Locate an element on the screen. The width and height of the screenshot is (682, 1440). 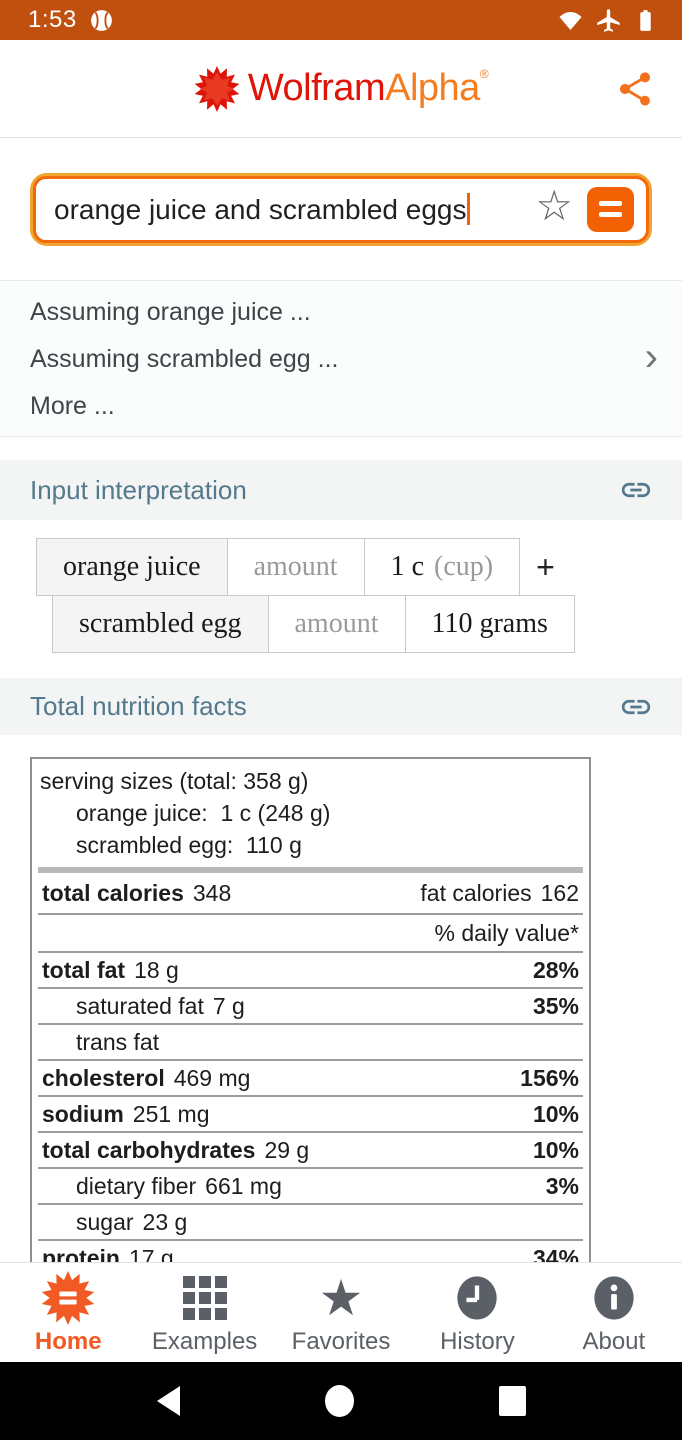
pod-title: Total nutrition facts is located at coordinates (138, 706).